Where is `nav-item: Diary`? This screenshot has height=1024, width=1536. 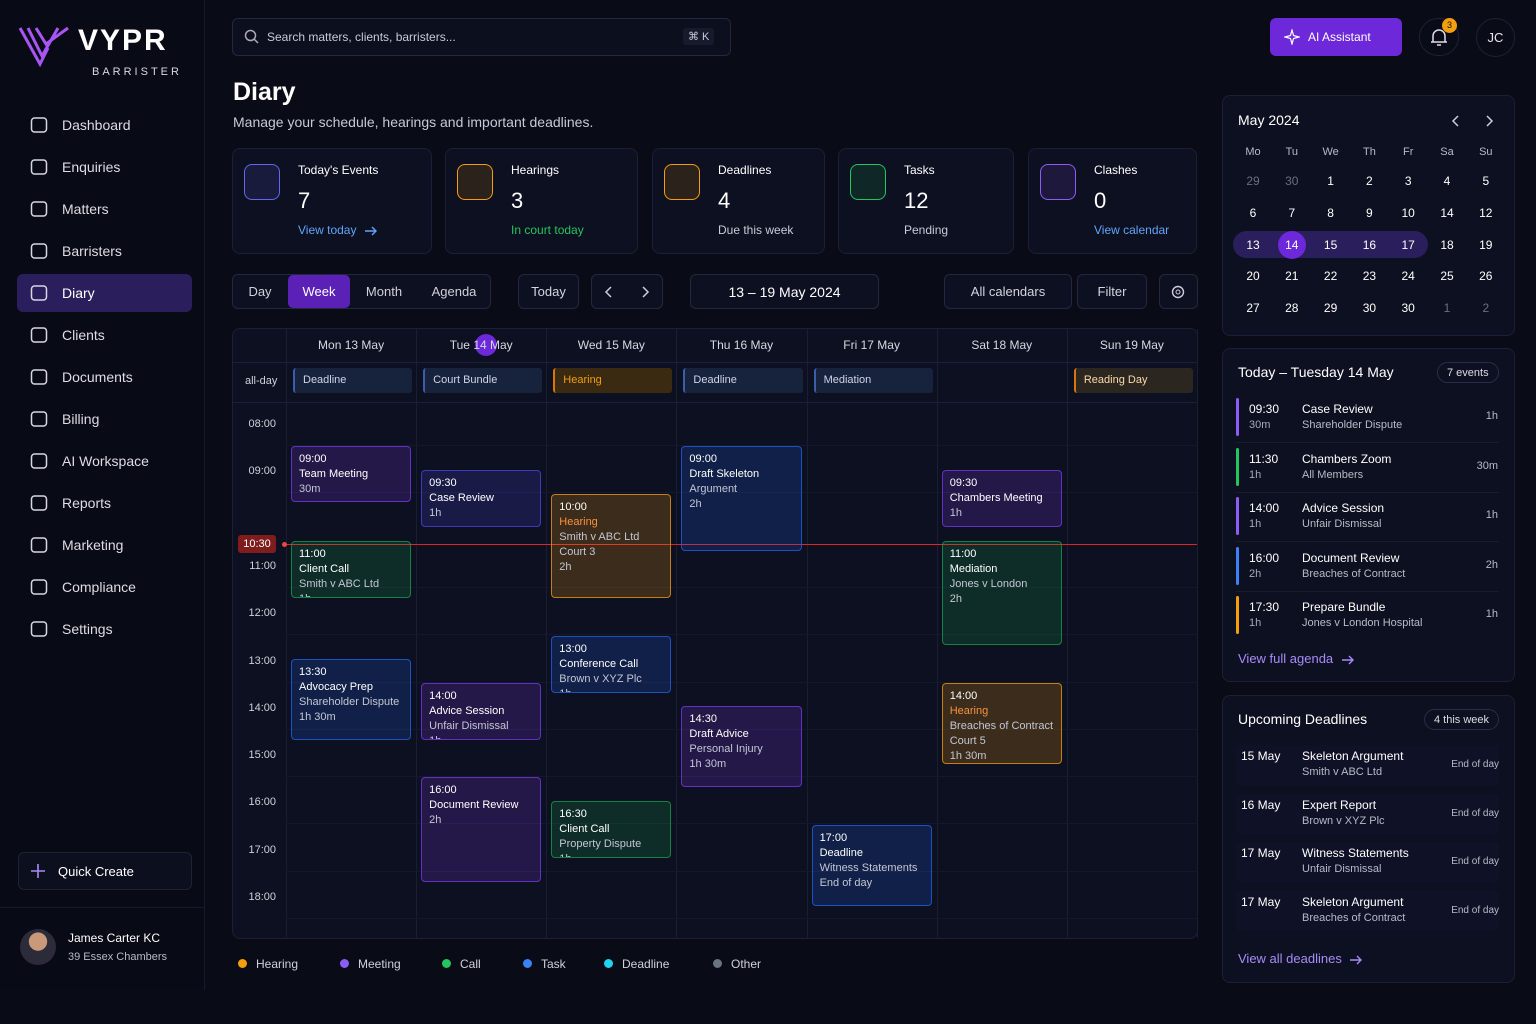 nav-item: Diary is located at coordinates (78, 293).